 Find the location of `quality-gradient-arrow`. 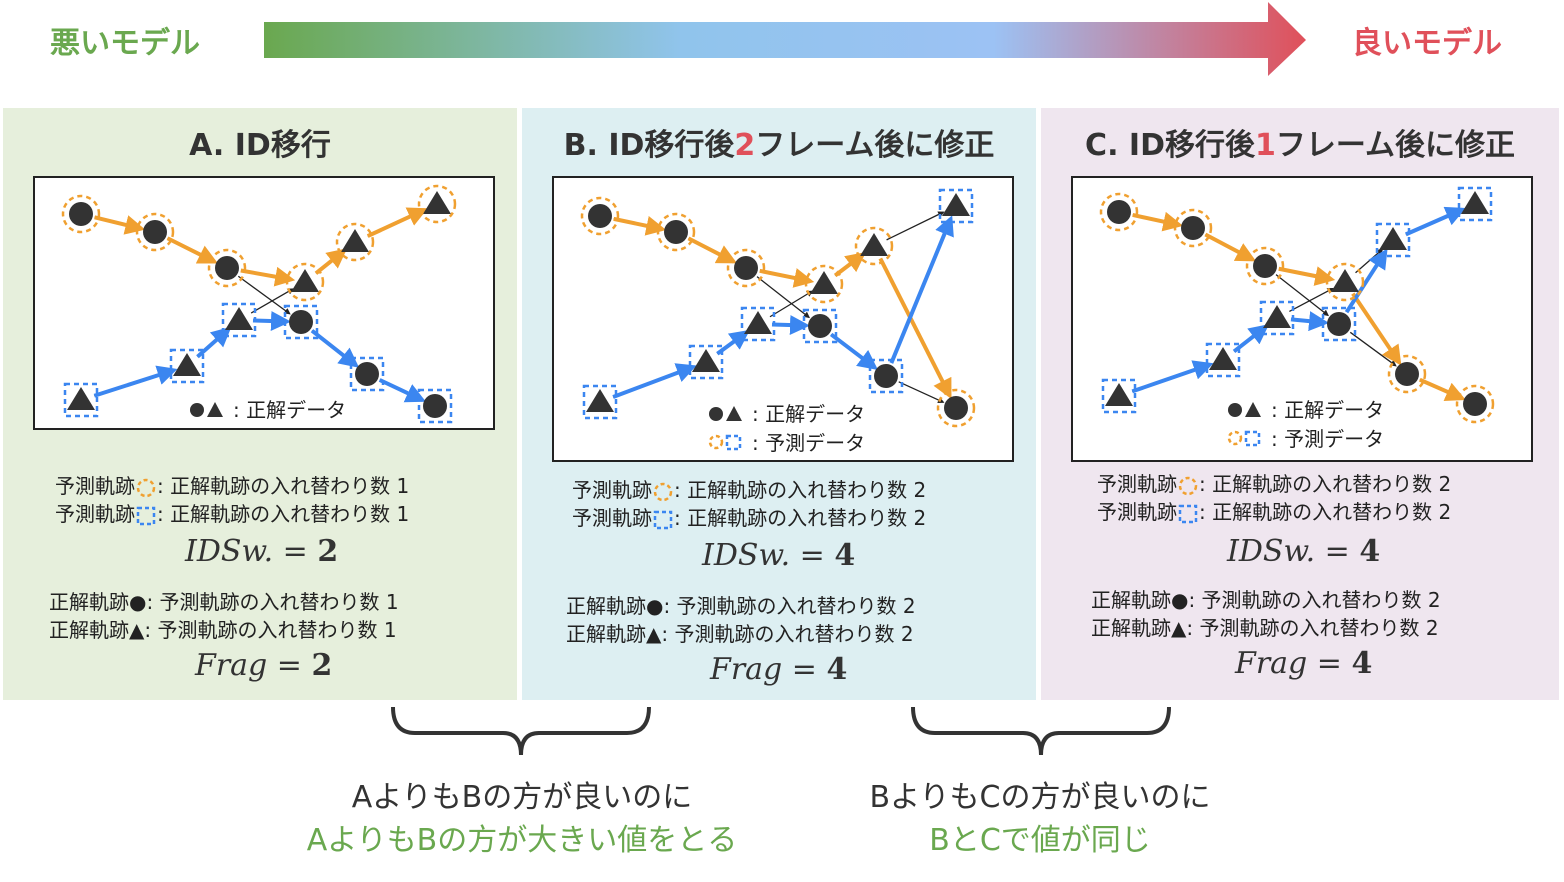

quality-gradient-arrow is located at coordinates (785, 39).